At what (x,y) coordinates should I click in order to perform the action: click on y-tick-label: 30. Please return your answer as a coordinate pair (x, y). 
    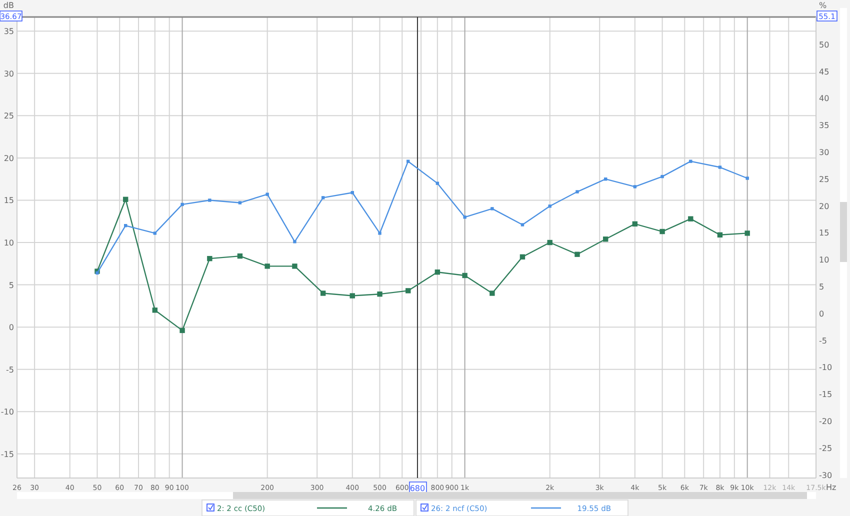
    Looking at the image, I should click on (9, 73).